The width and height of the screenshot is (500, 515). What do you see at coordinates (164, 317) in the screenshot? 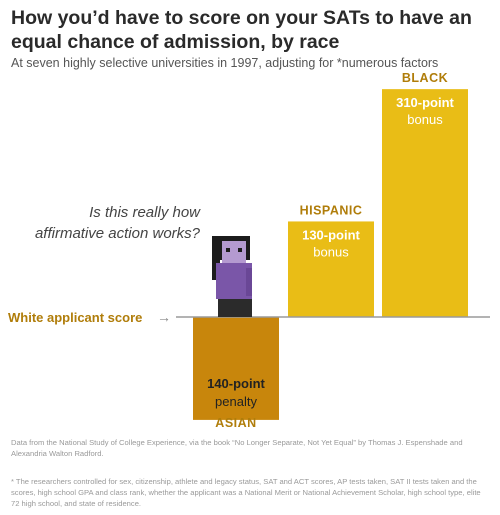
I see `baseline-arrow-icon: →` at bounding box center [164, 317].